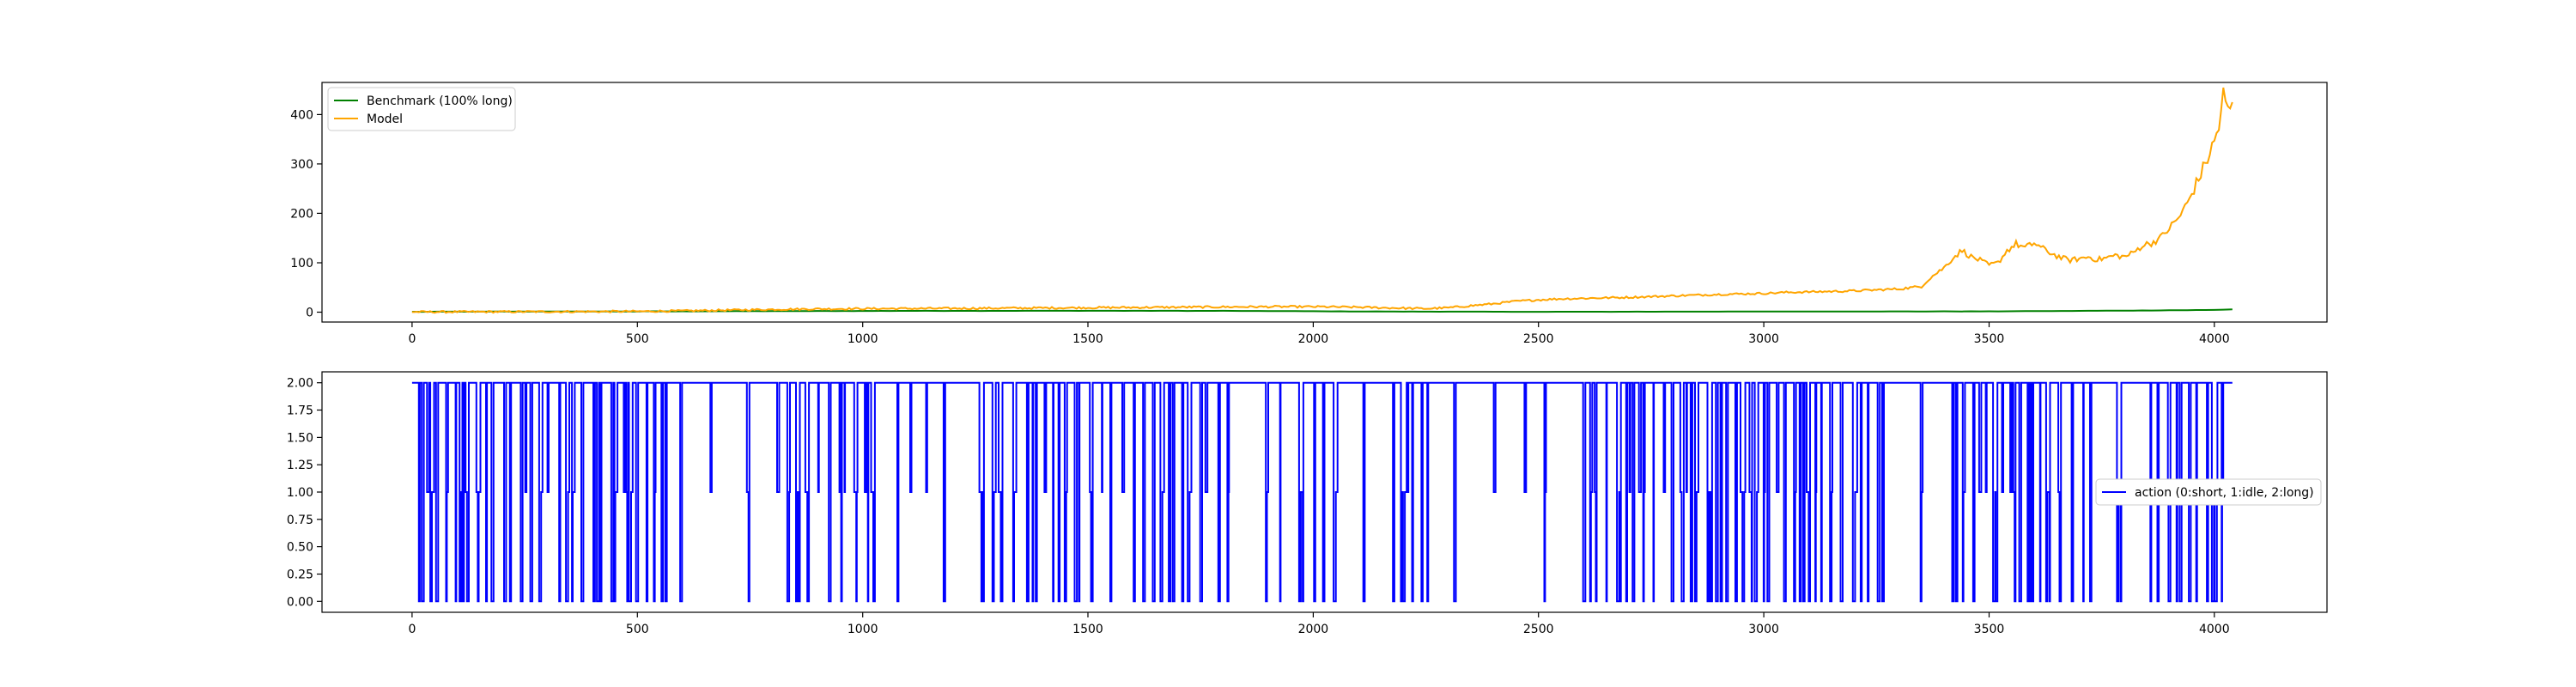 The height and width of the screenshot is (687, 2576). What do you see at coordinates (440, 101) in the screenshot?
I see `legend-label: Benchmark (100% long)` at bounding box center [440, 101].